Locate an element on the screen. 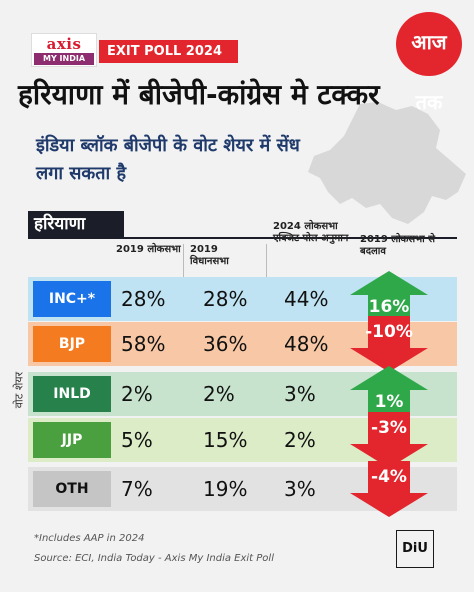 The height and width of the screenshot is (592, 474). table-row-jjp: JJP 5% 15% 2% -3% is located at coordinates (242, 440).